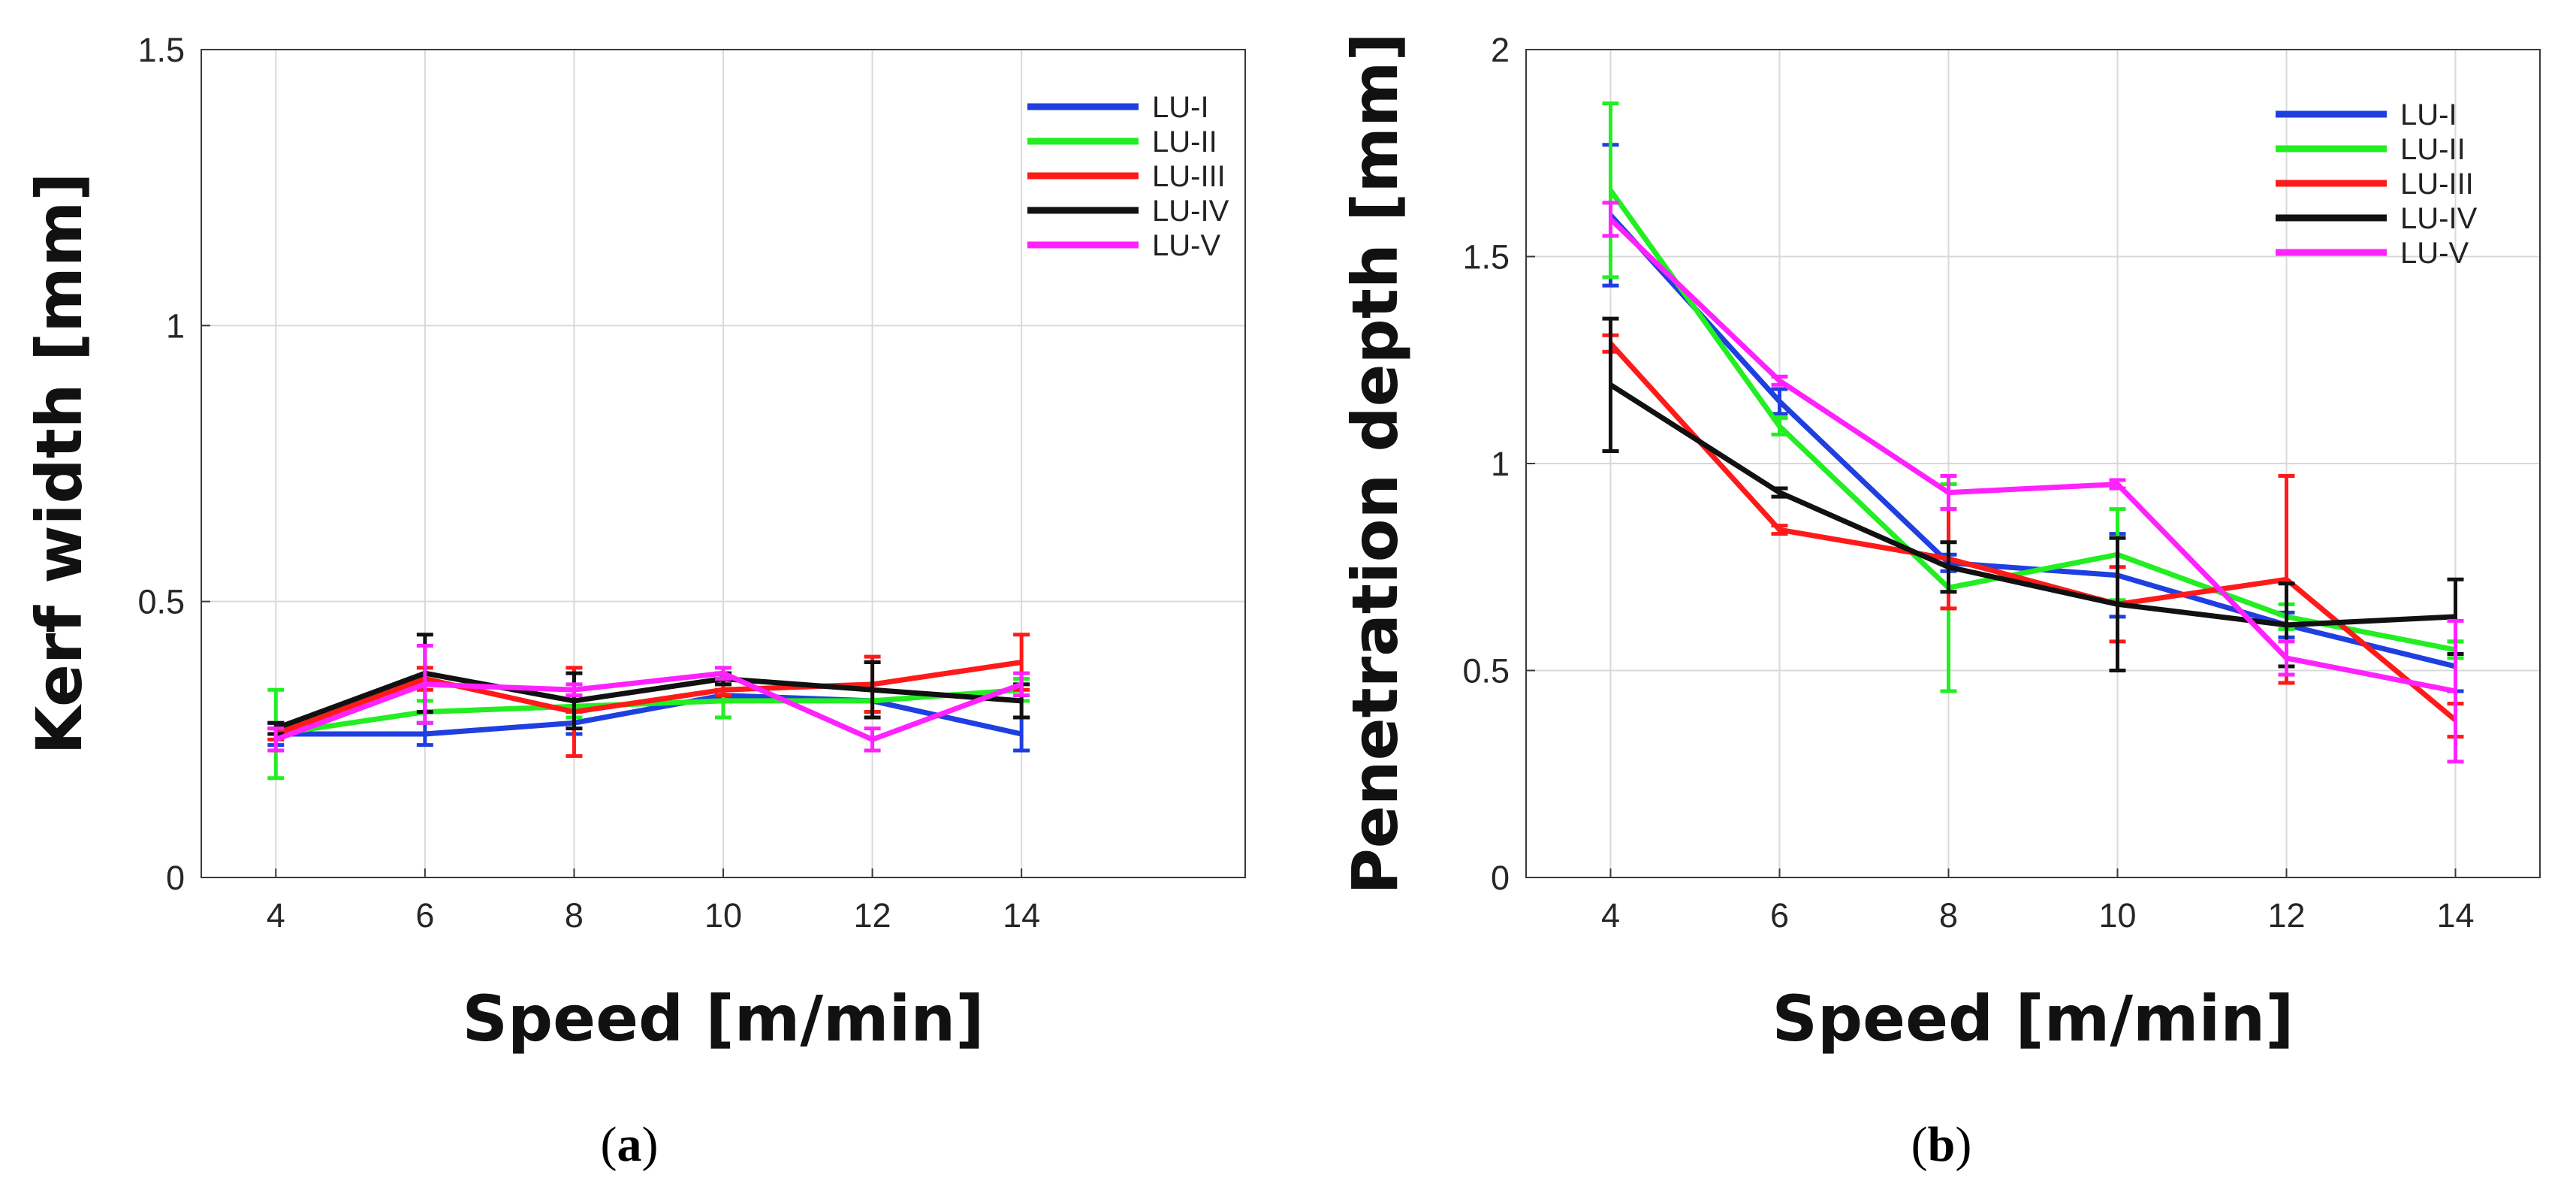 This screenshot has width=2576, height=1187. What do you see at coordinates (1486, 671) in the screenshot?
I see `y-tick-label-b-1: 0.5` at bounding box center [1486, 671].